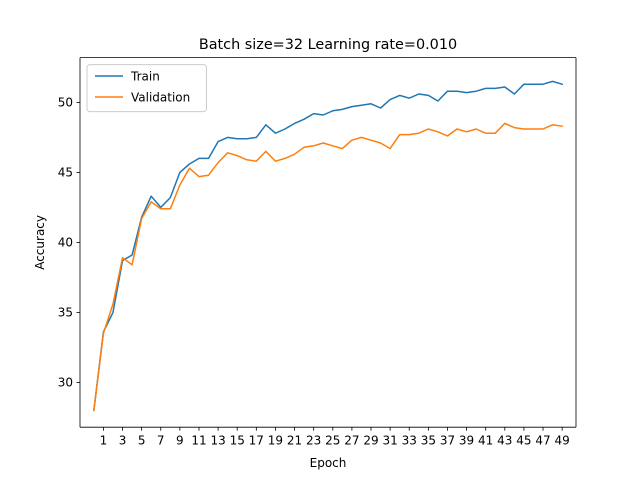  Describe the element at coordinates (275, 441) in the screenshot. I see `x-tick-label: 19` at that location.